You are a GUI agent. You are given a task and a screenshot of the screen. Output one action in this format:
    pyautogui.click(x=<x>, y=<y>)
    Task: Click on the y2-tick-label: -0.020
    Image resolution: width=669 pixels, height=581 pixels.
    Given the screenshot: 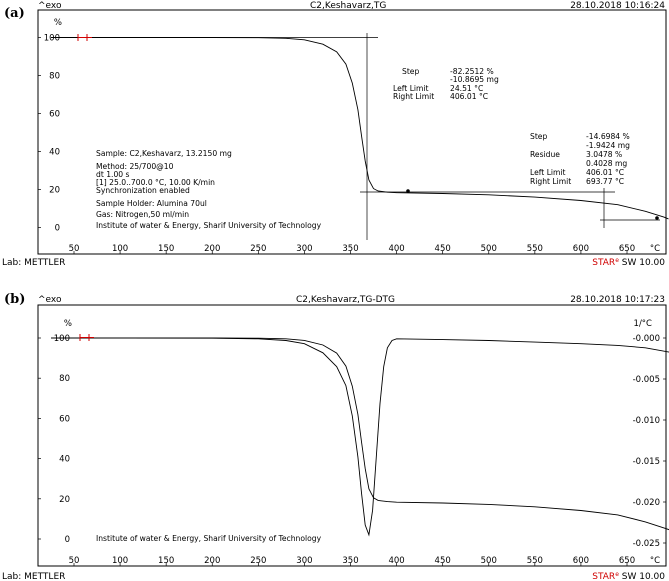 What is the action you would take?
    pyautogui.click(x=646, y=503)
    